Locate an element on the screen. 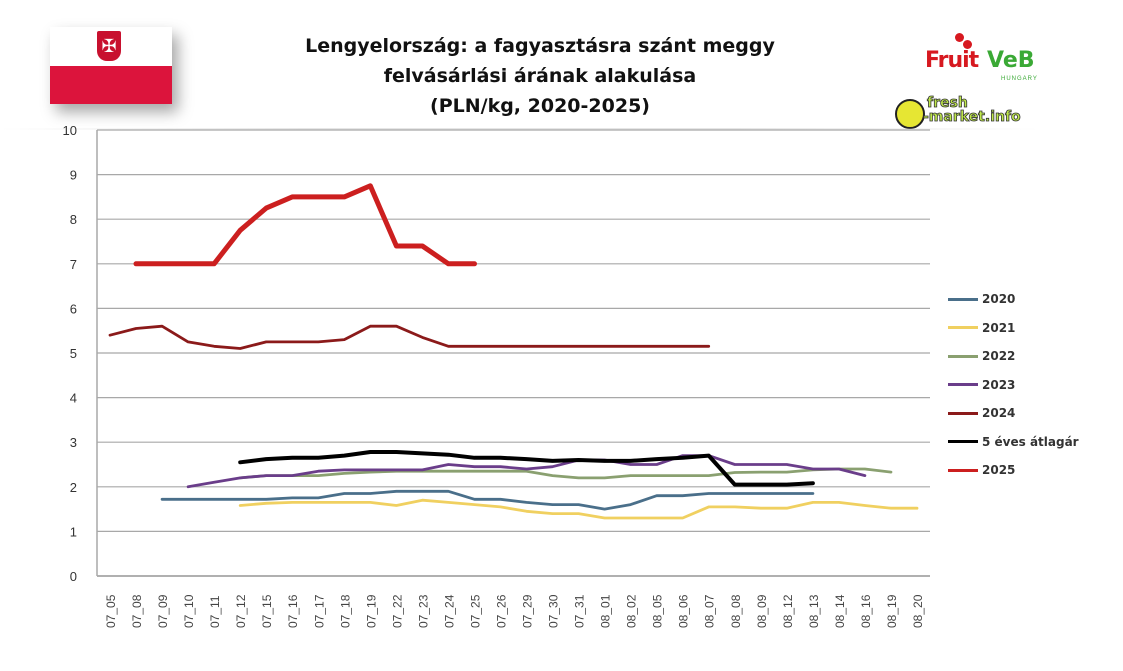 The height and width of the screenshot is (671, 1123). fruitveb-logo-subtext: HUNGARY is located at coordinates (1019, 79).